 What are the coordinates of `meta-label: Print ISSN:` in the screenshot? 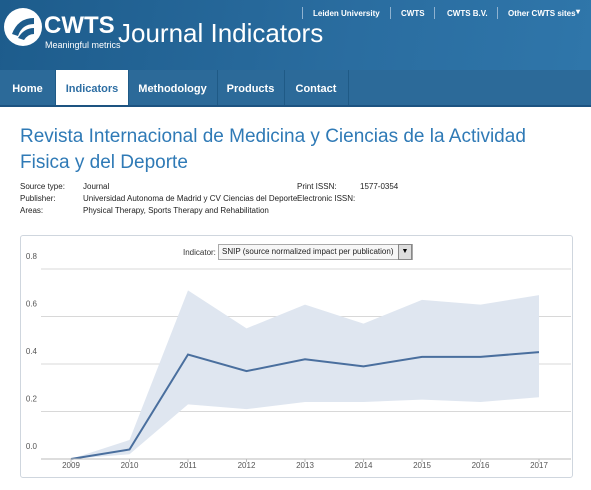 It's located at (317, 186).